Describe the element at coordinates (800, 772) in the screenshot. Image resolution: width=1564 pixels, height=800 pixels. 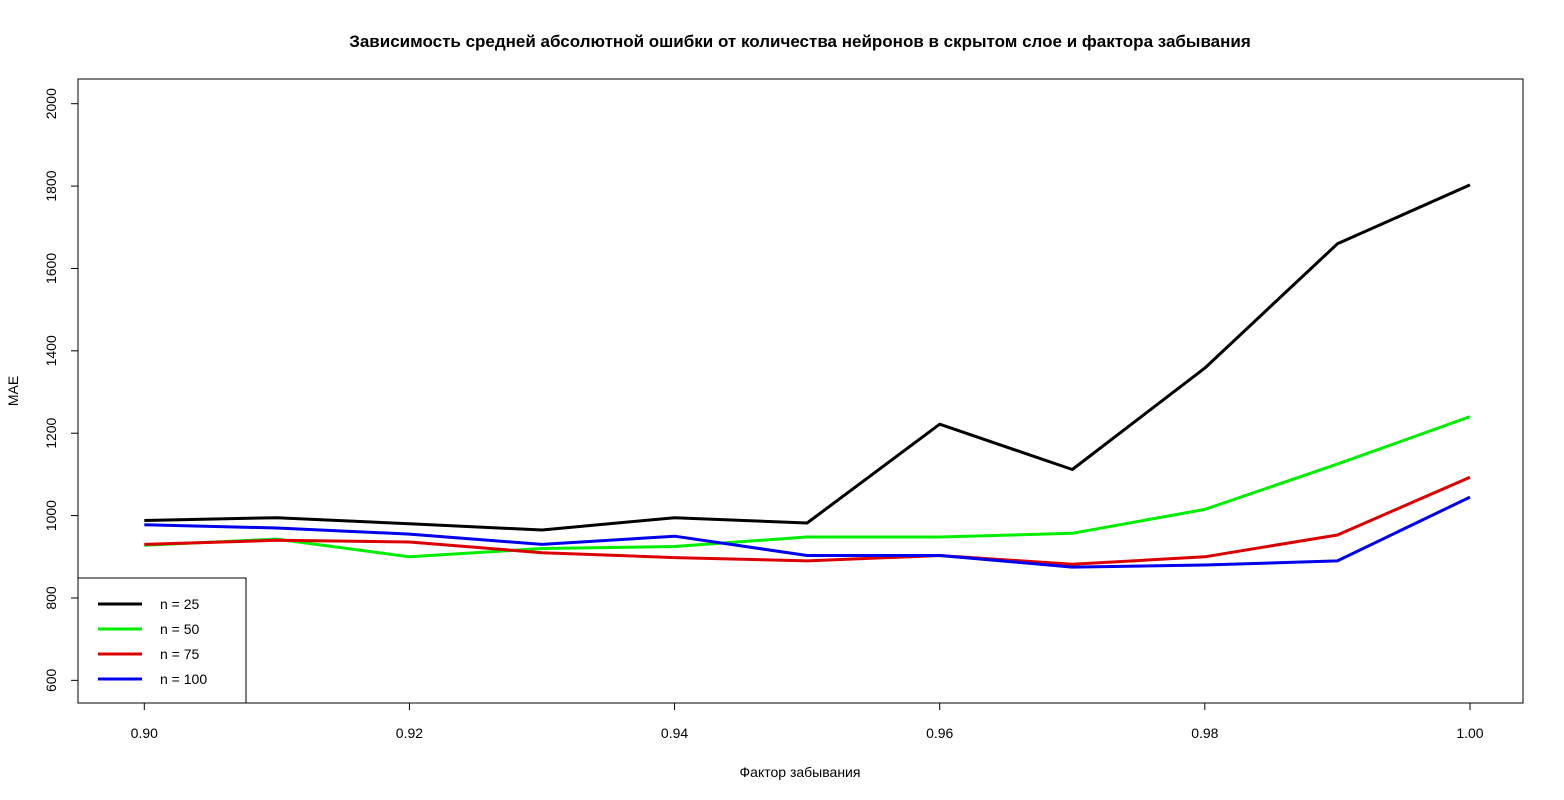
I see `x-axis-label: Фактор забывания` at that location.